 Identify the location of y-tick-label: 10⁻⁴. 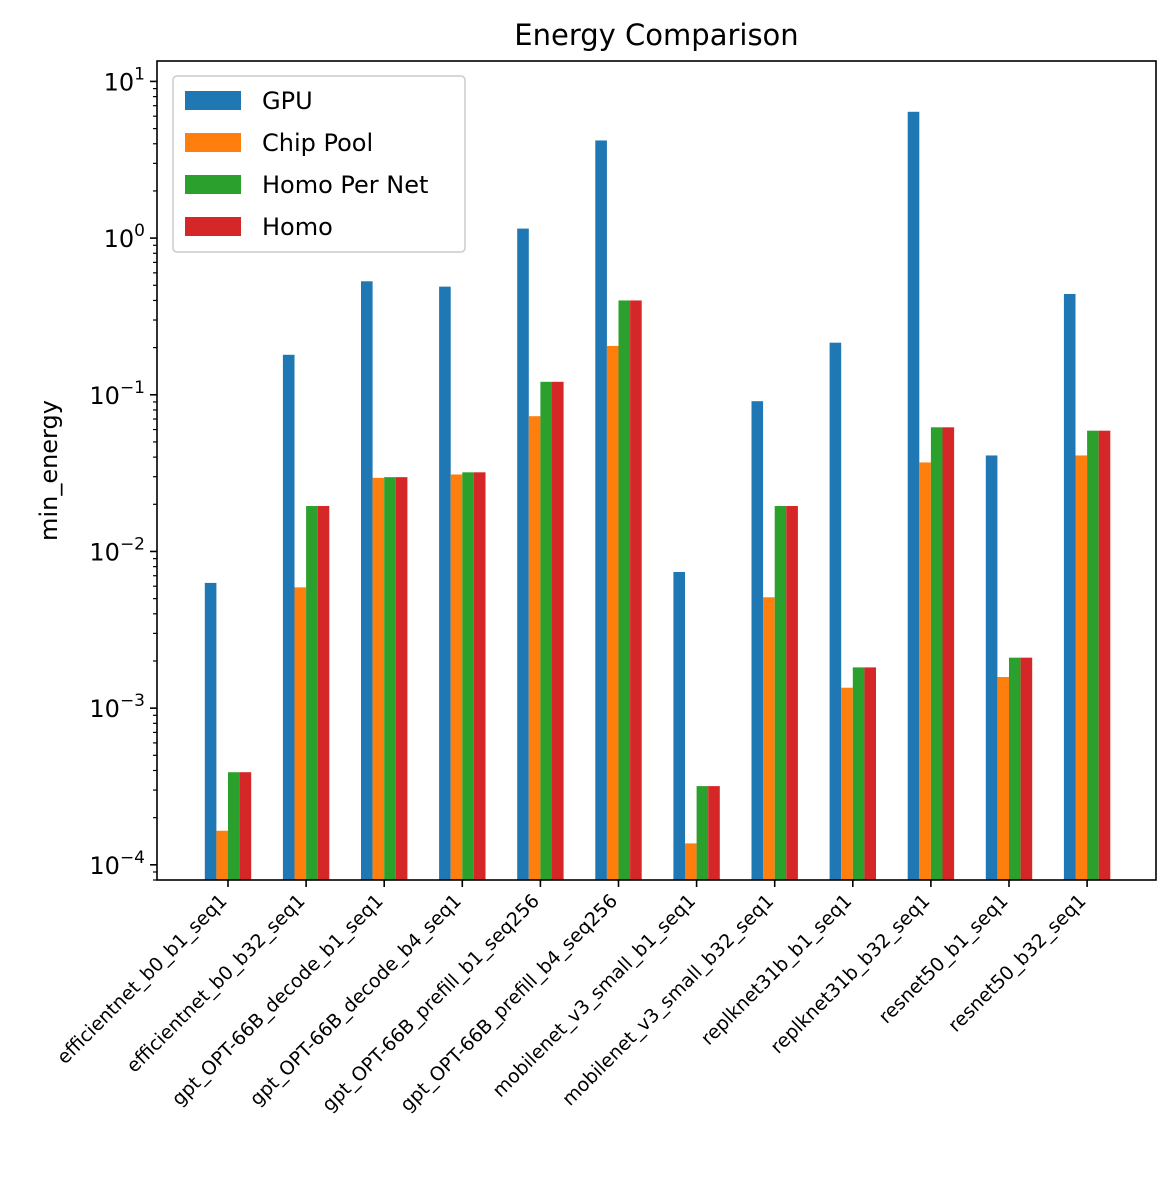
(117, 864).